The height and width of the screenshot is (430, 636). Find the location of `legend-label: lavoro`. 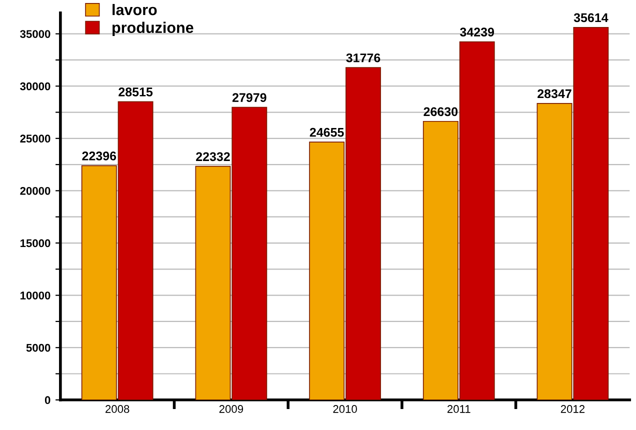

legend-label: lavoro is located at coordinates (134, 10).